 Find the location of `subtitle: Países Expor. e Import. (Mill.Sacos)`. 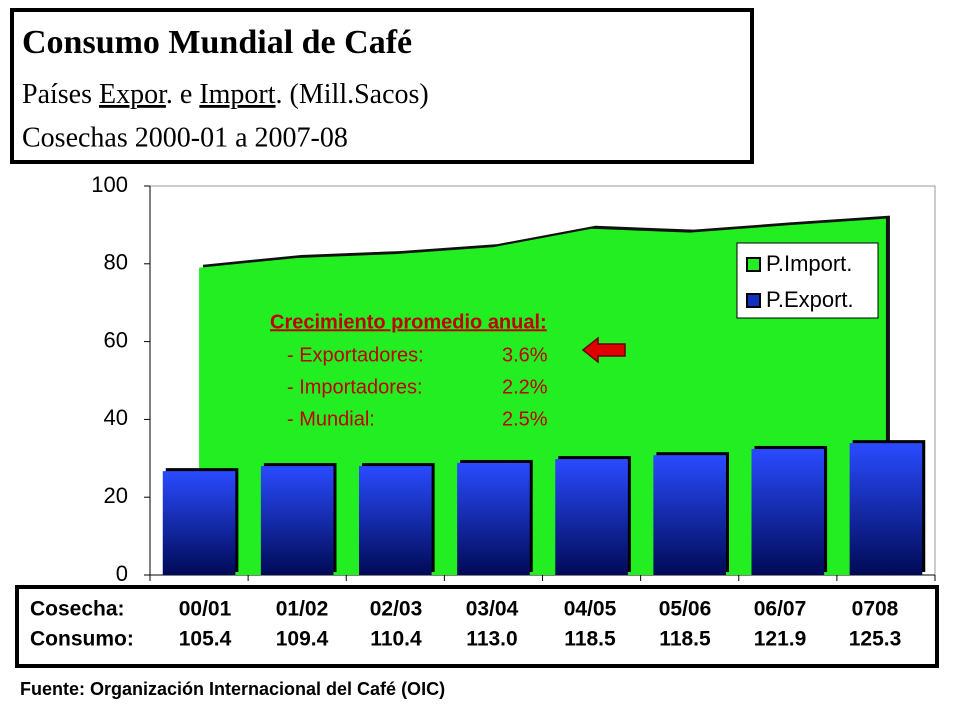

subtitle: Países Expor. e Import. (Mill.Sacos) is located at coordinates (225, 94).